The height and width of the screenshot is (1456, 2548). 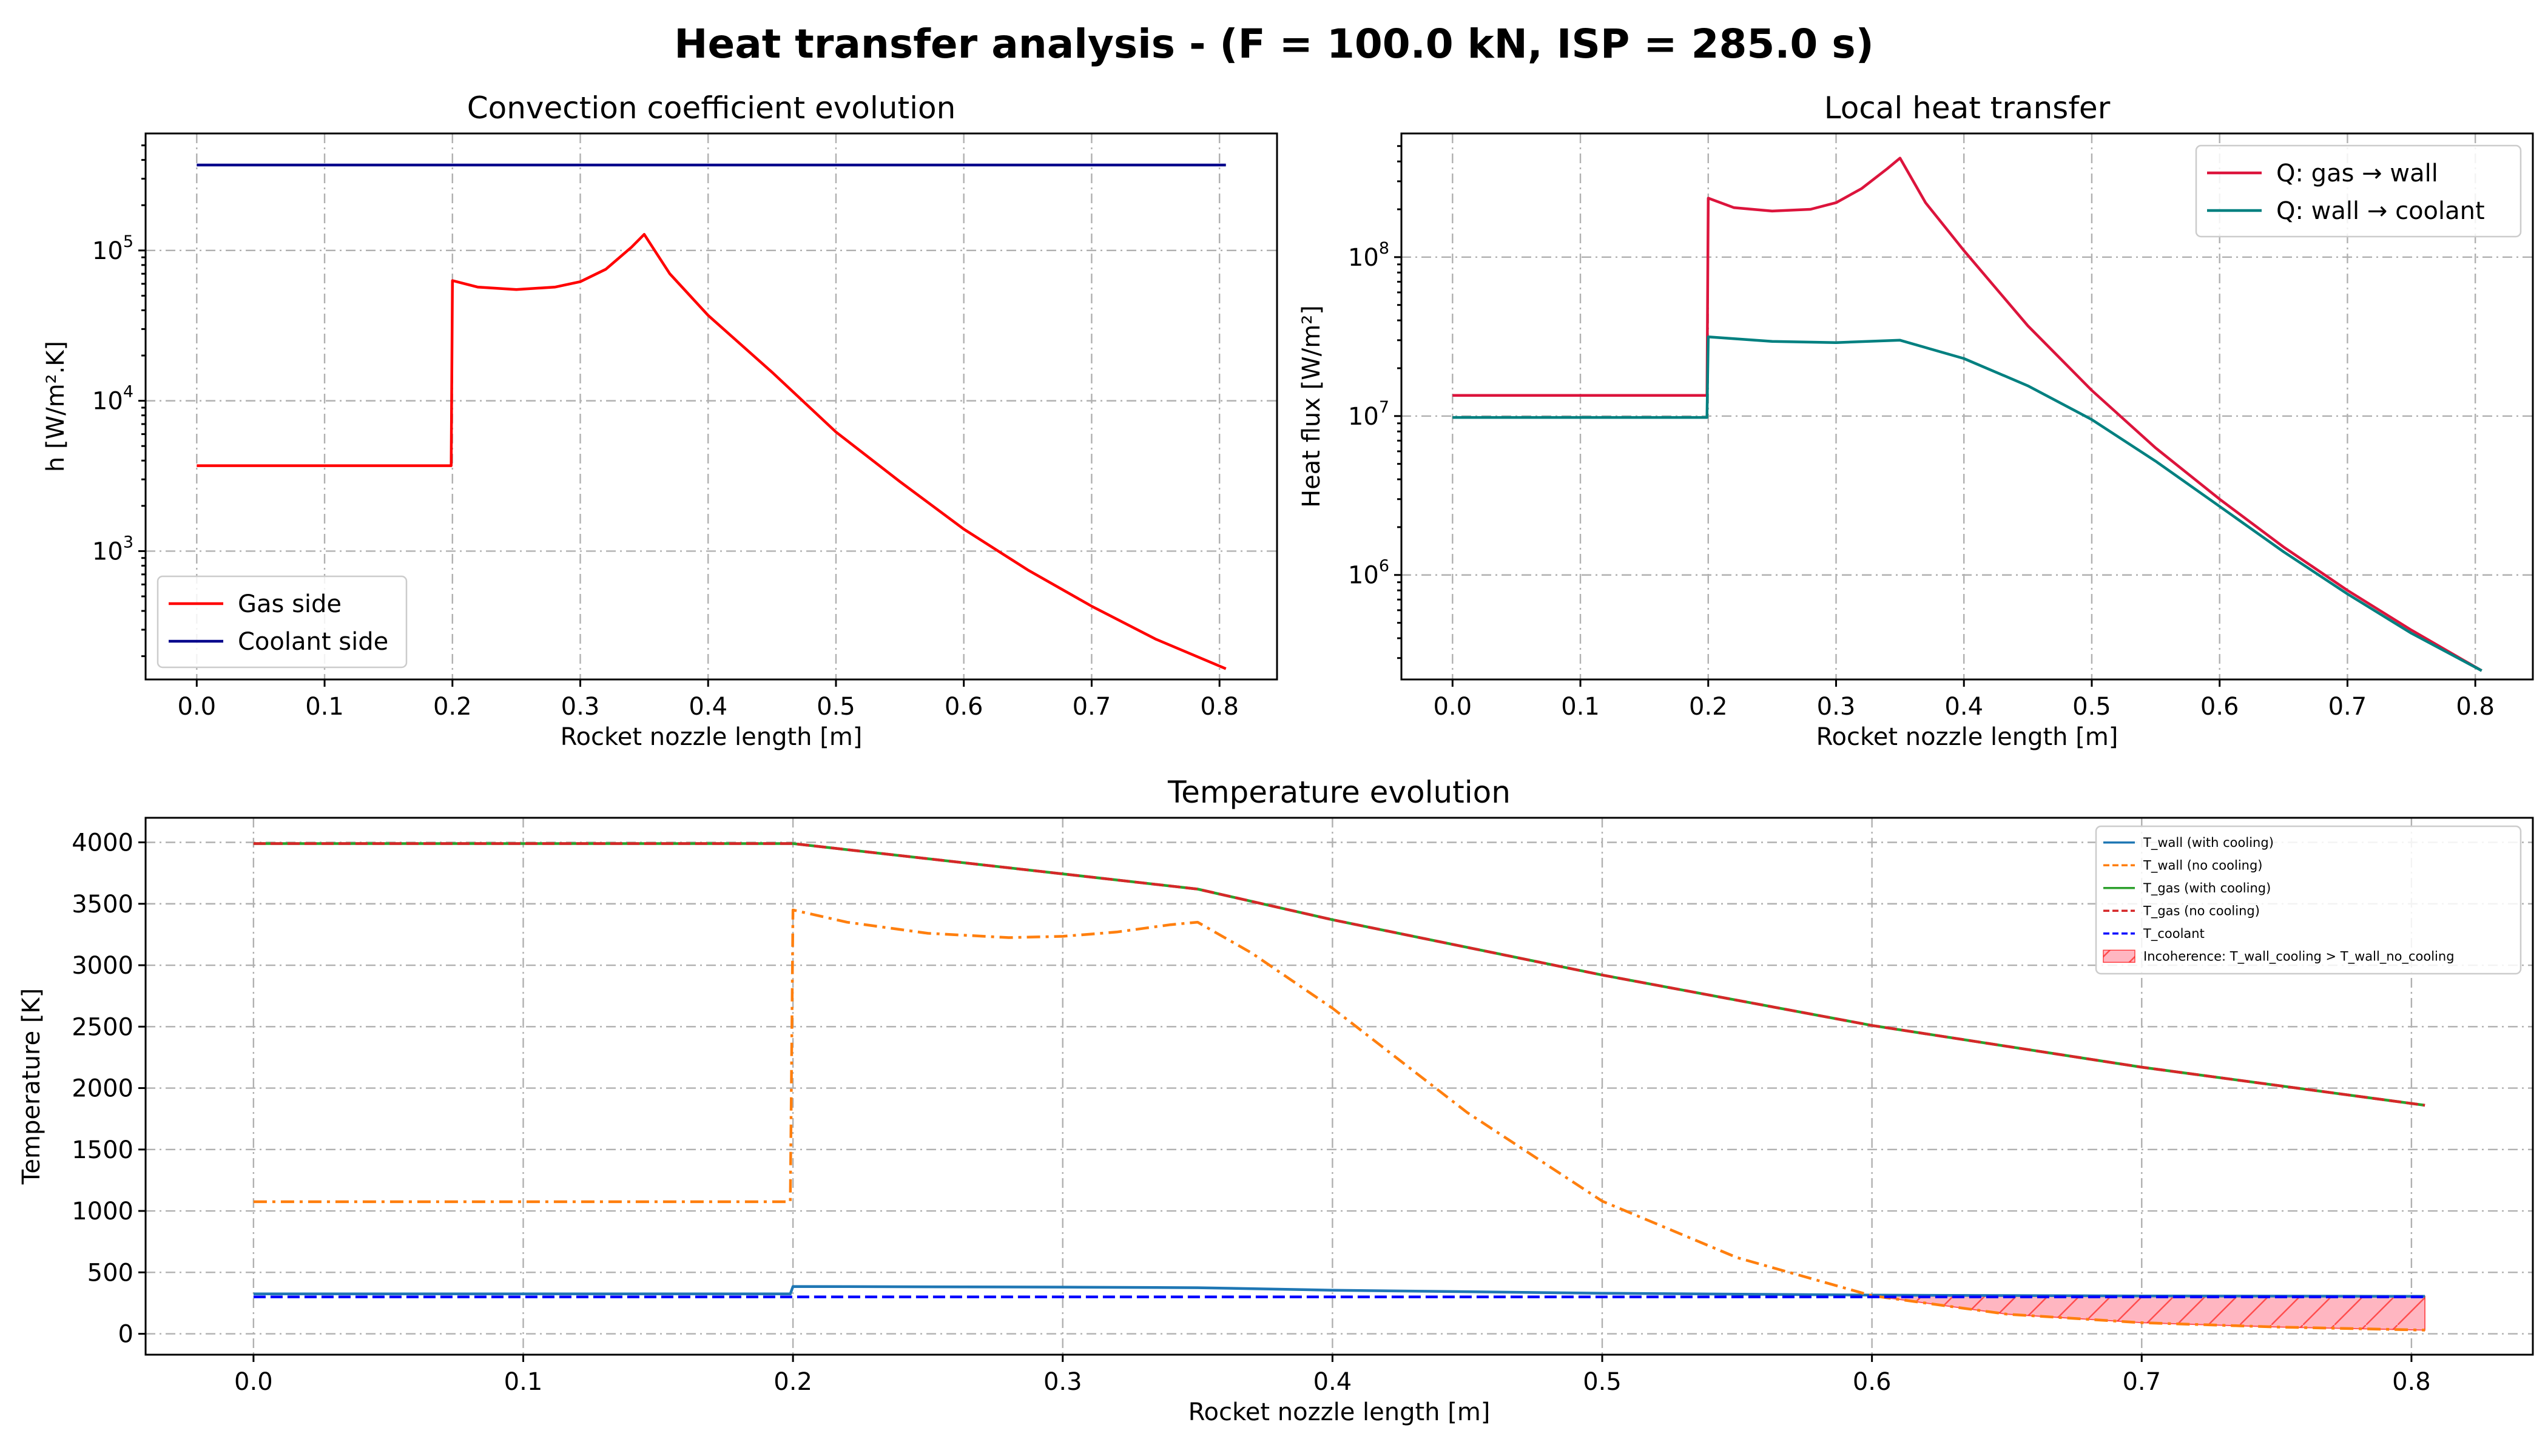 I want to click on y-tick-label: 10⁴, so click(x=112, y=399).